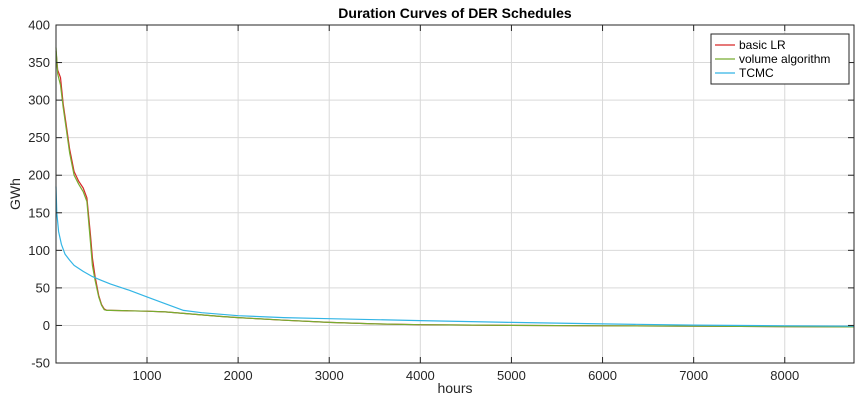 This screenshot has height=394, width=855. What do you see at coordinates (39, 62) in the screenshot?
I see `y-tick-label: 350` at bounding box center [39, 62].